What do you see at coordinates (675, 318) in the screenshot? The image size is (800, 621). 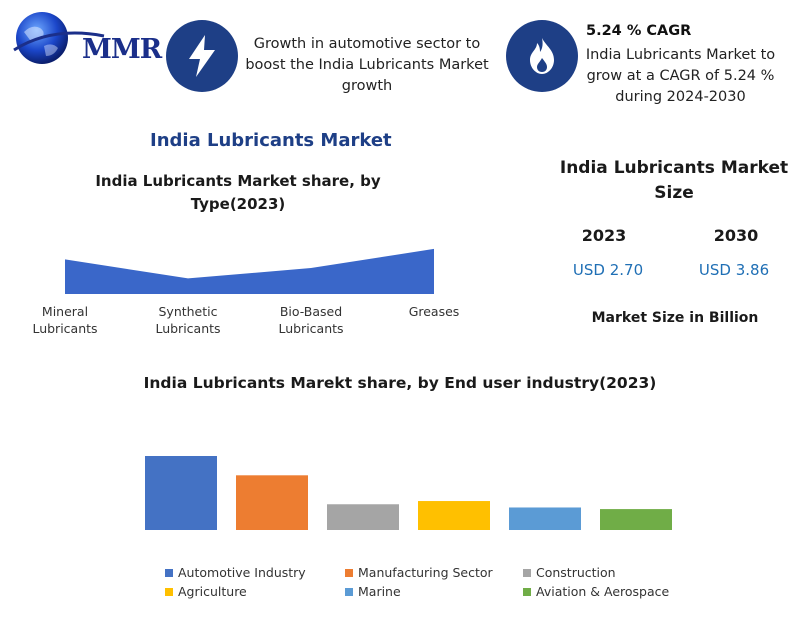 I see `market-size-unit: Market Size in Billion` at bounding box center [675, 318].